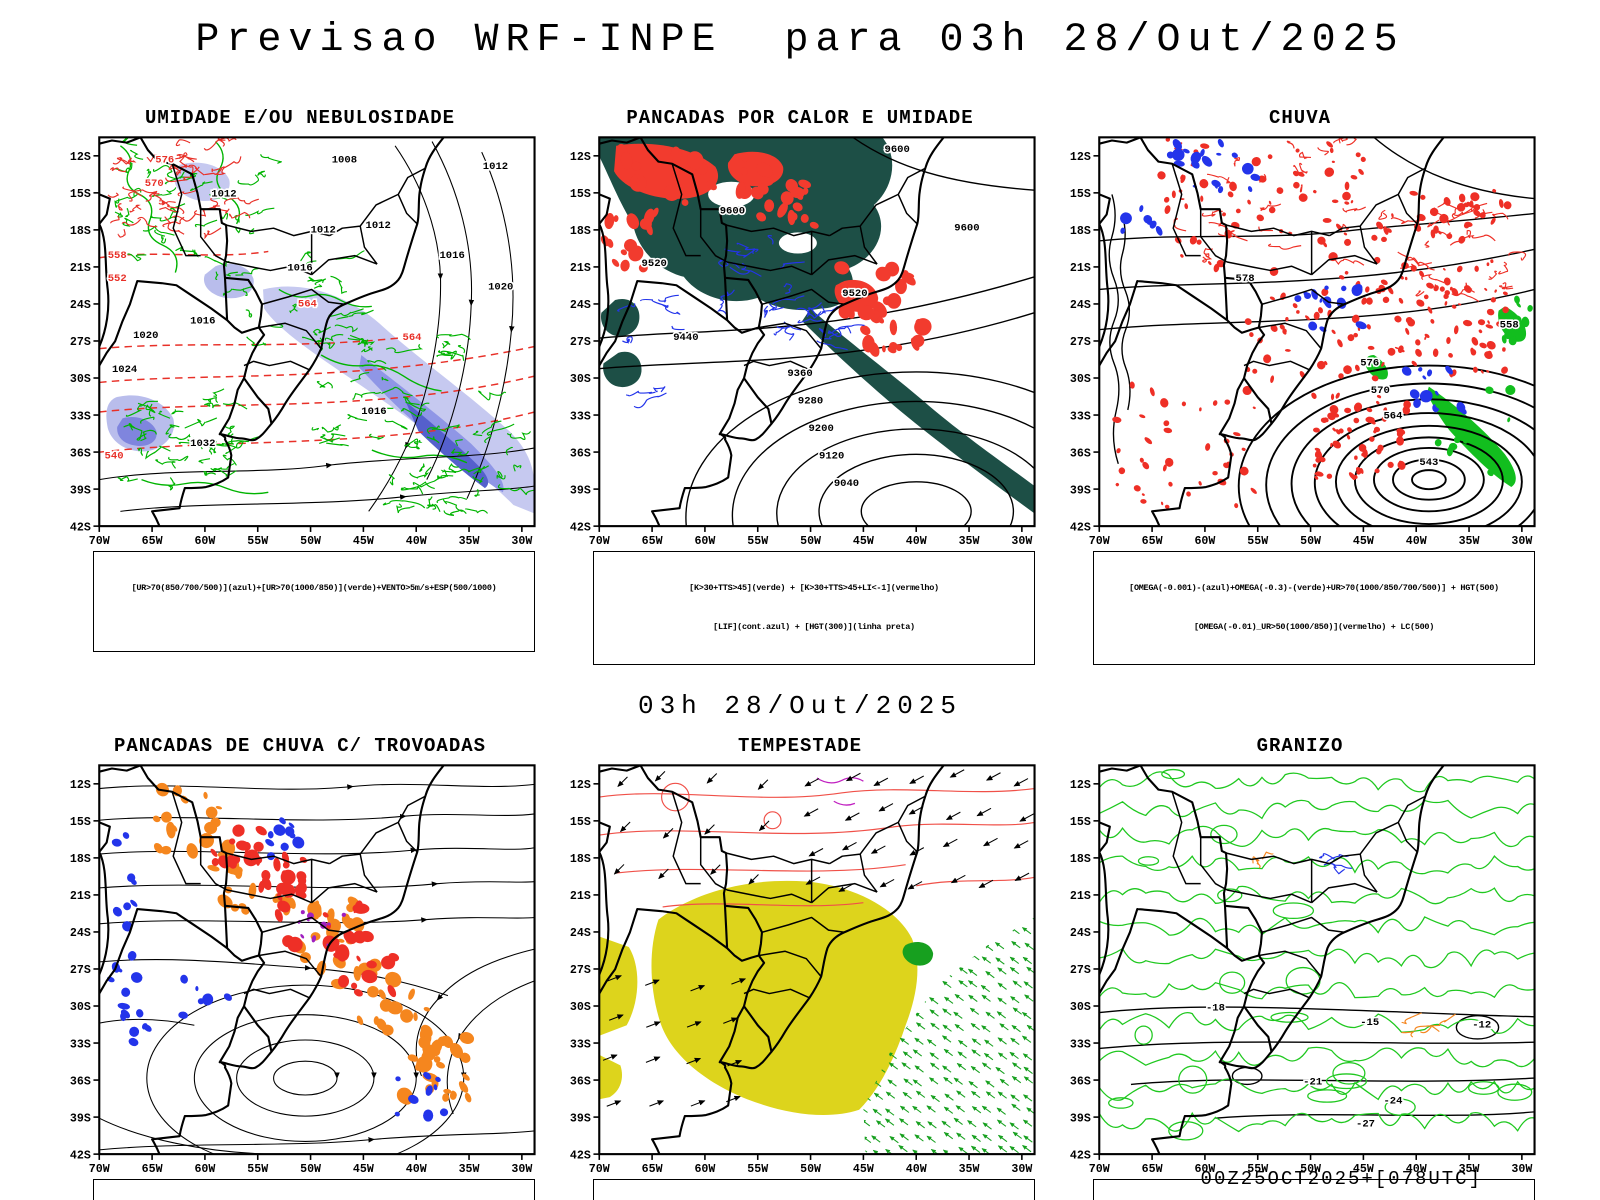  I want to click on panel-umidade-nebulosidade: UMIDADE E/OU NEBULOSIDADE, so click(300, 386).